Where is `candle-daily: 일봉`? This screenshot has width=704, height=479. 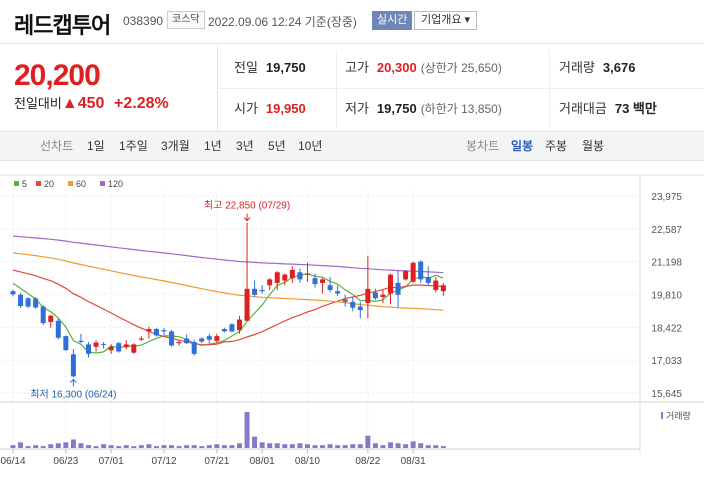
candle-daily: 일봉 is located at coordinates (522, 146).